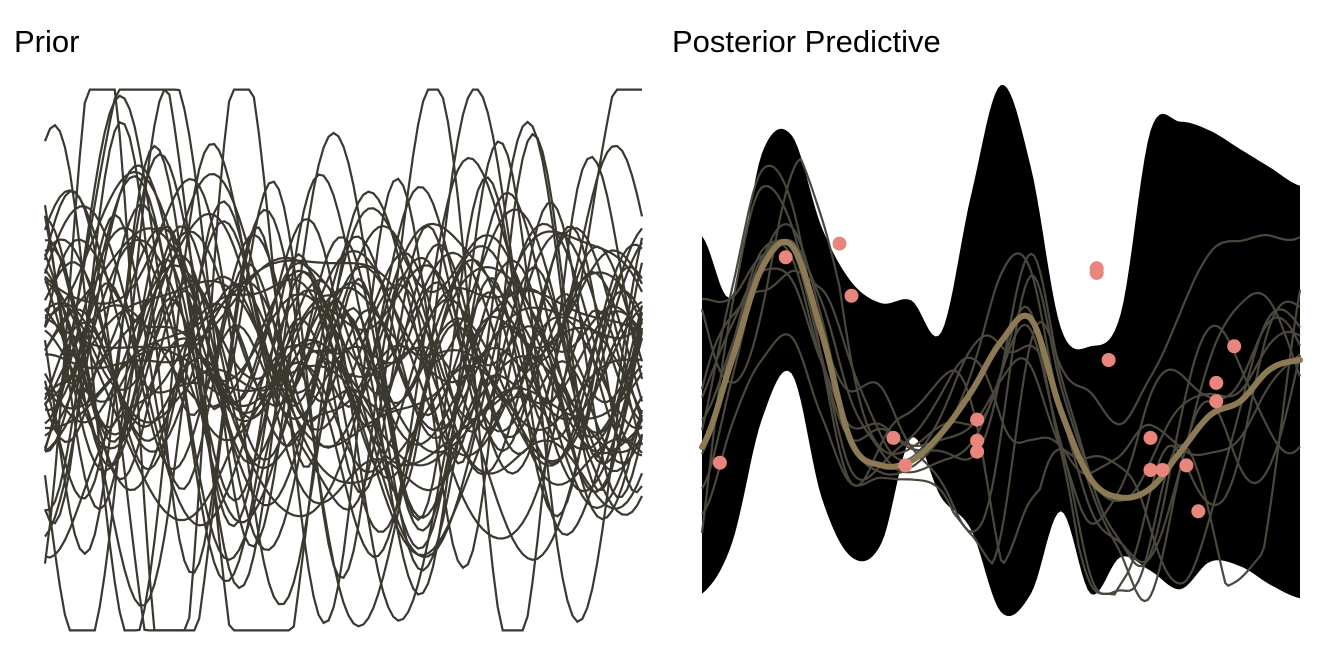  Describe the element at coordinates (806, 41) in the screenshot. I see `posterior-predictive-title: Posterior Predictive` at that location.